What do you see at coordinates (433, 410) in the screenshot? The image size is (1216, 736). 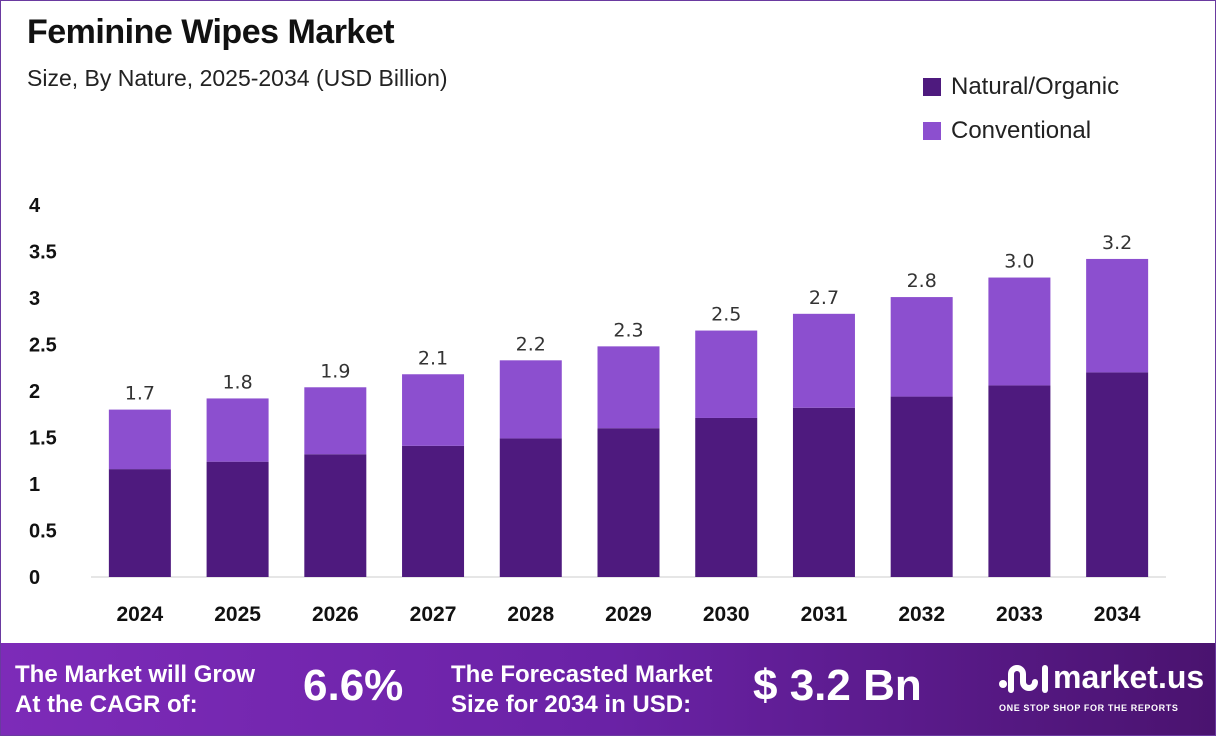 I see `bar-conventional-2027` at bounding box center [433, 410].